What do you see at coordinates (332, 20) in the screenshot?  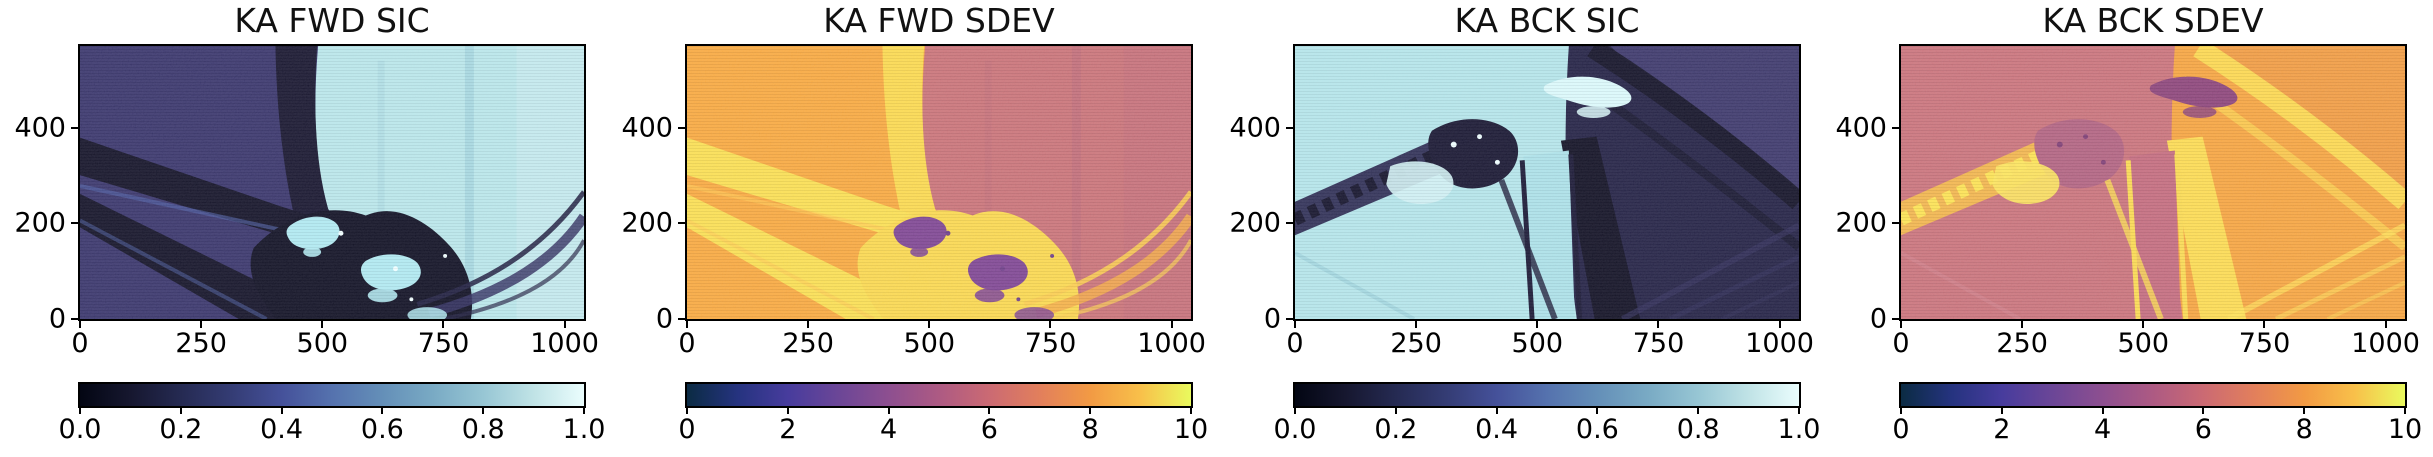 I see `panel-title: KA FWD SIC` at bounding box center [332, 20].